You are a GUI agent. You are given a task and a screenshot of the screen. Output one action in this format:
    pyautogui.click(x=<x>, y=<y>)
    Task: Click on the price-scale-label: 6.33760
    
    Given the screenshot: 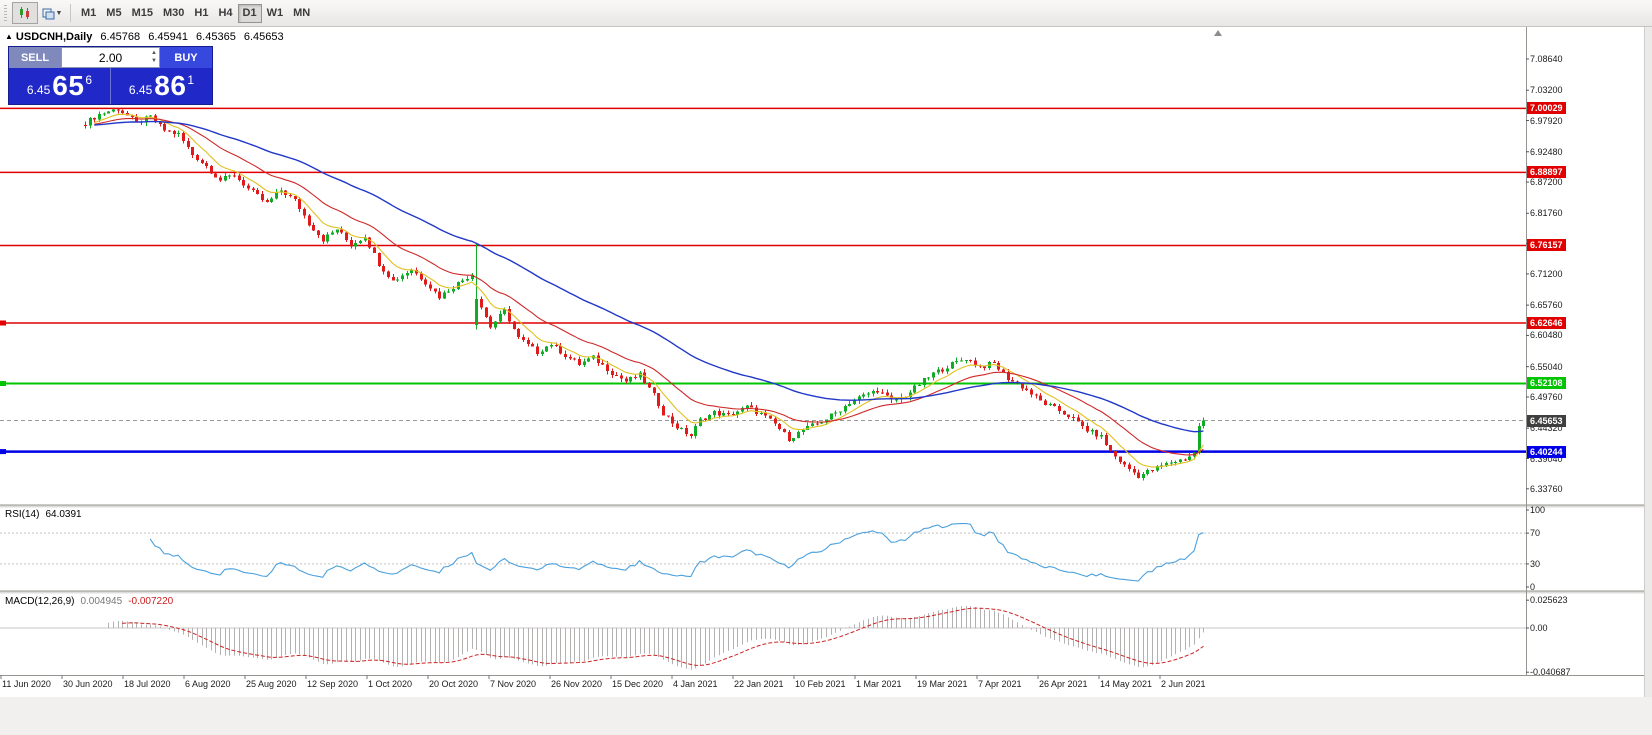 What is the action you would take?
    pyautogui.click(x=1546, y=488)
    